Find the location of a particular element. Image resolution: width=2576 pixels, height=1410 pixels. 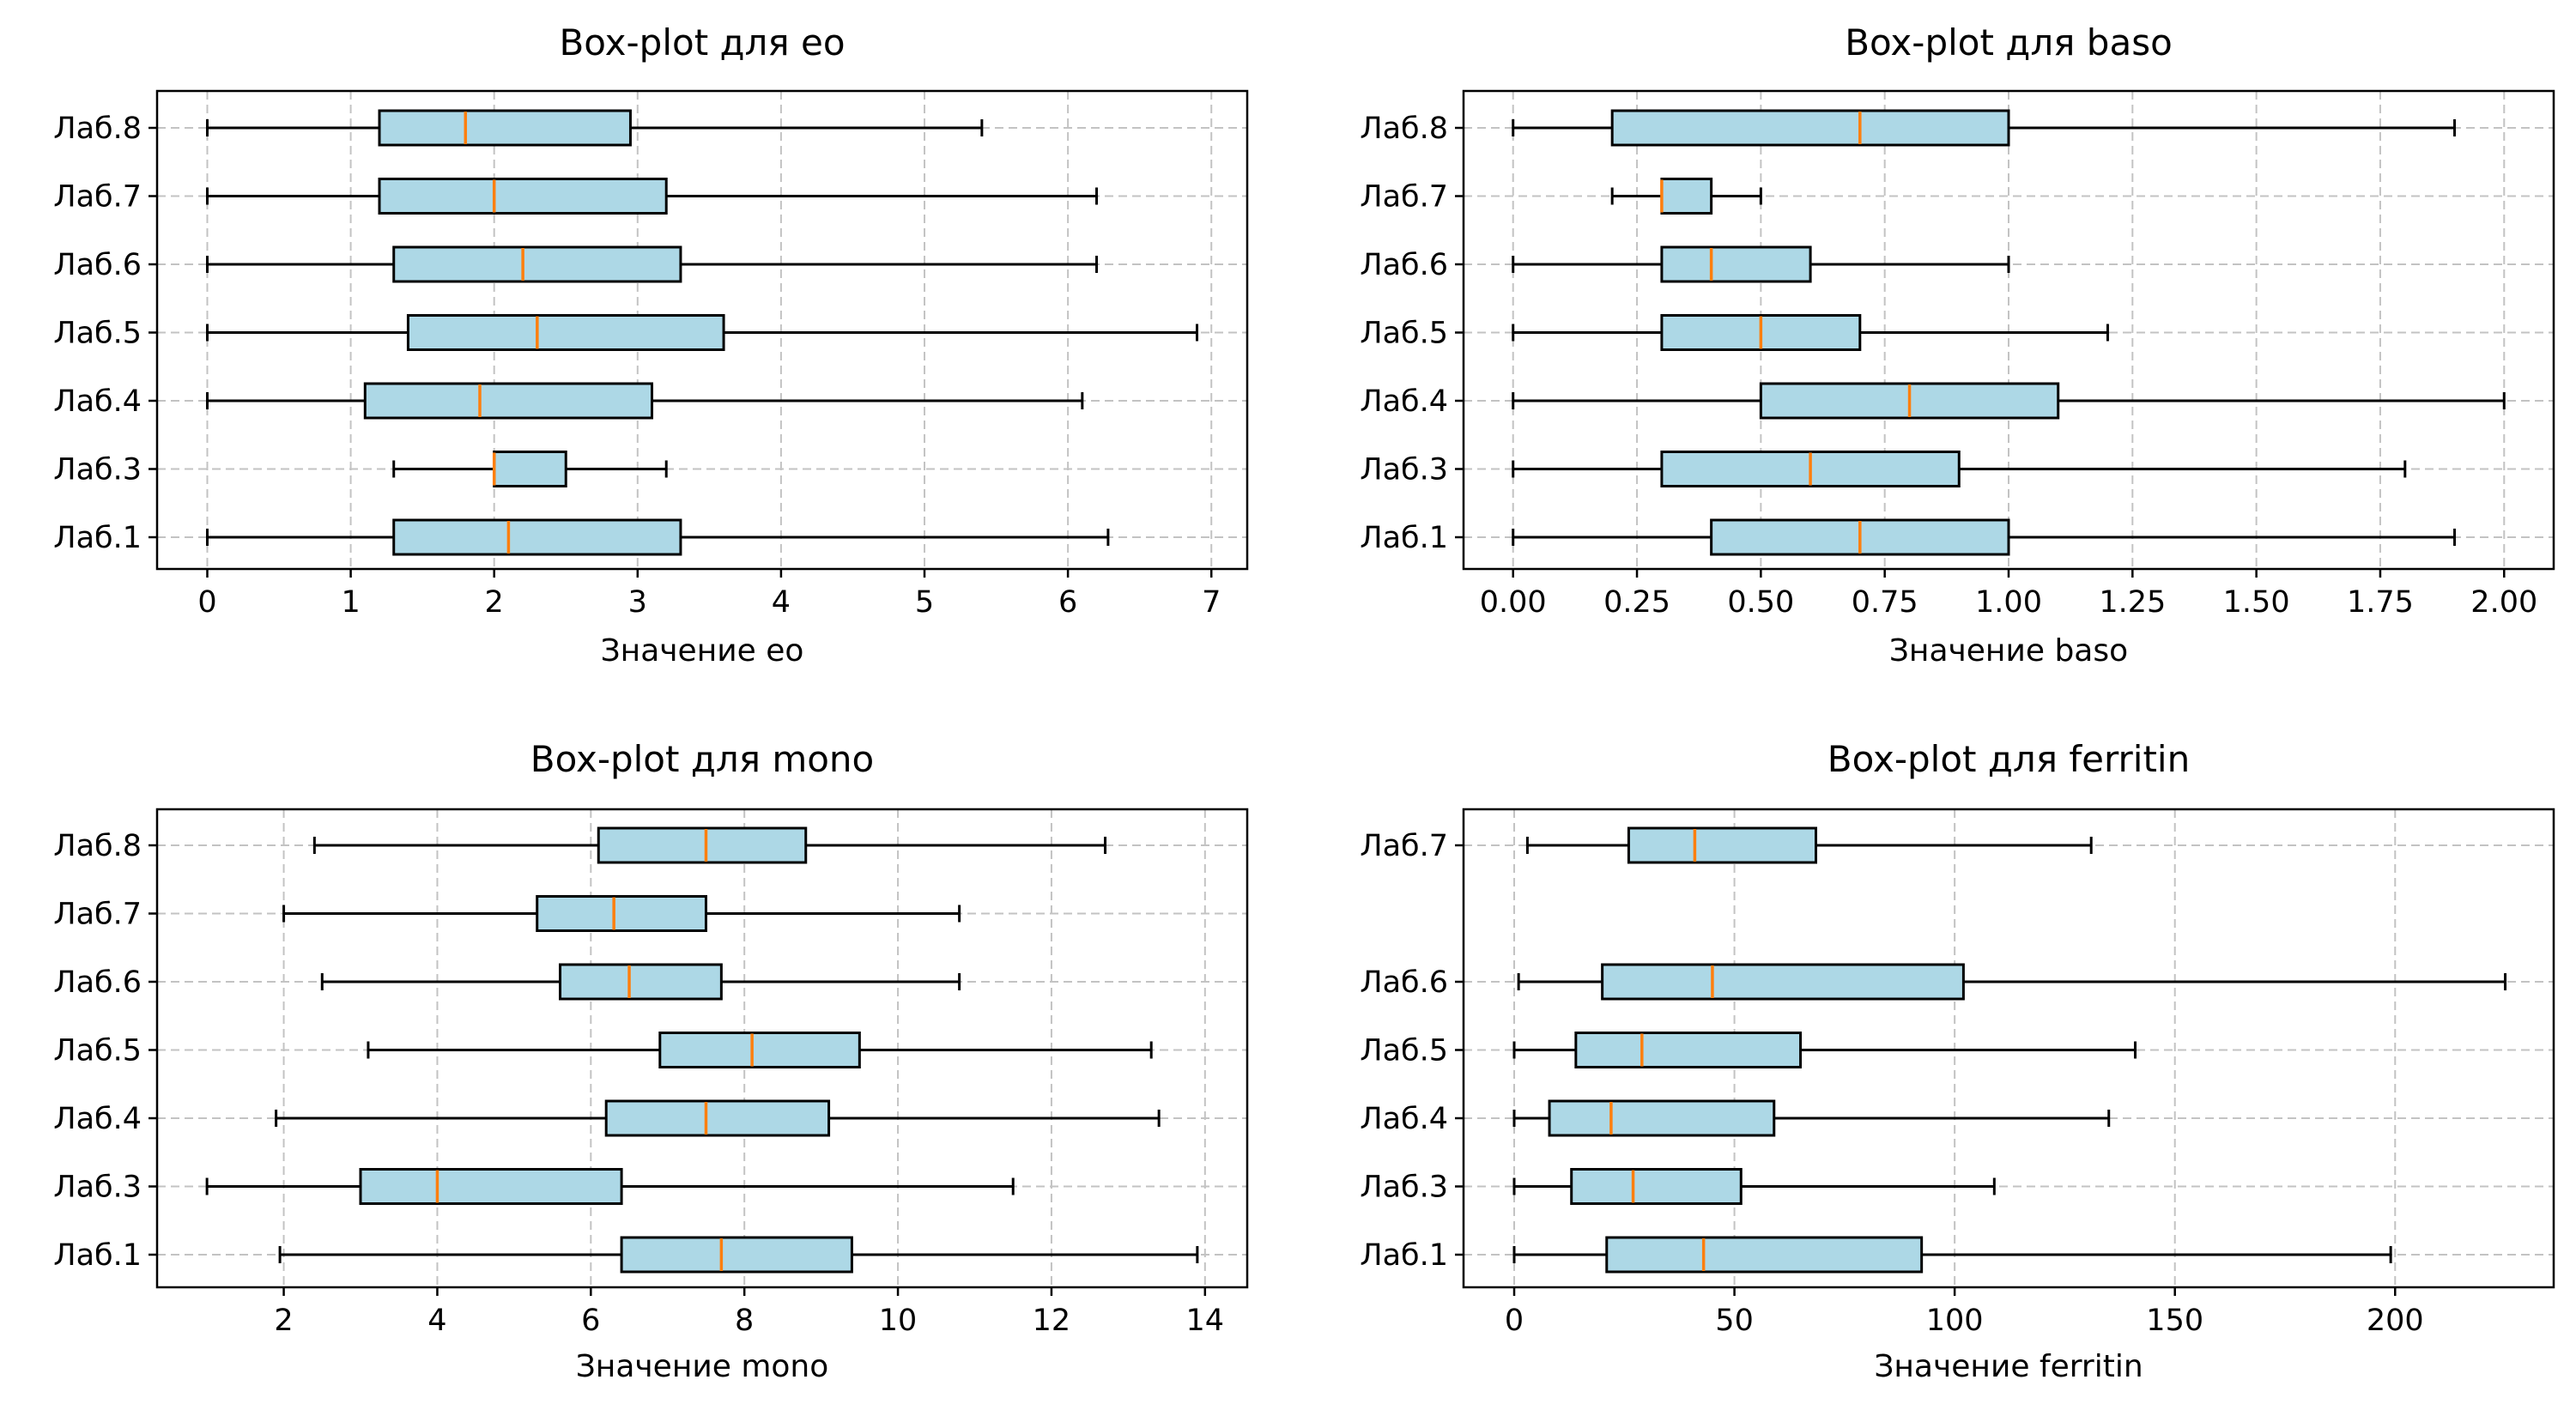

x-tick-label: 0.75 is located at coordinates (1885, 602).